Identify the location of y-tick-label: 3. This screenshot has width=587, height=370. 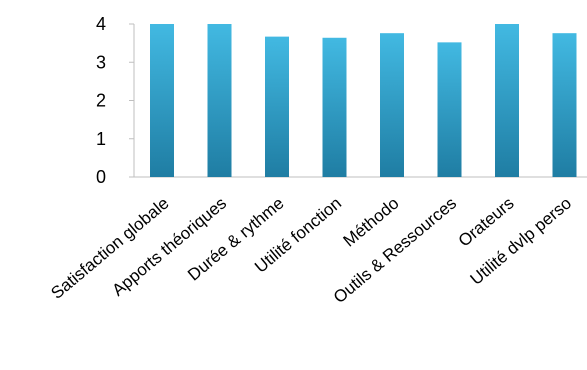
(101, 62).